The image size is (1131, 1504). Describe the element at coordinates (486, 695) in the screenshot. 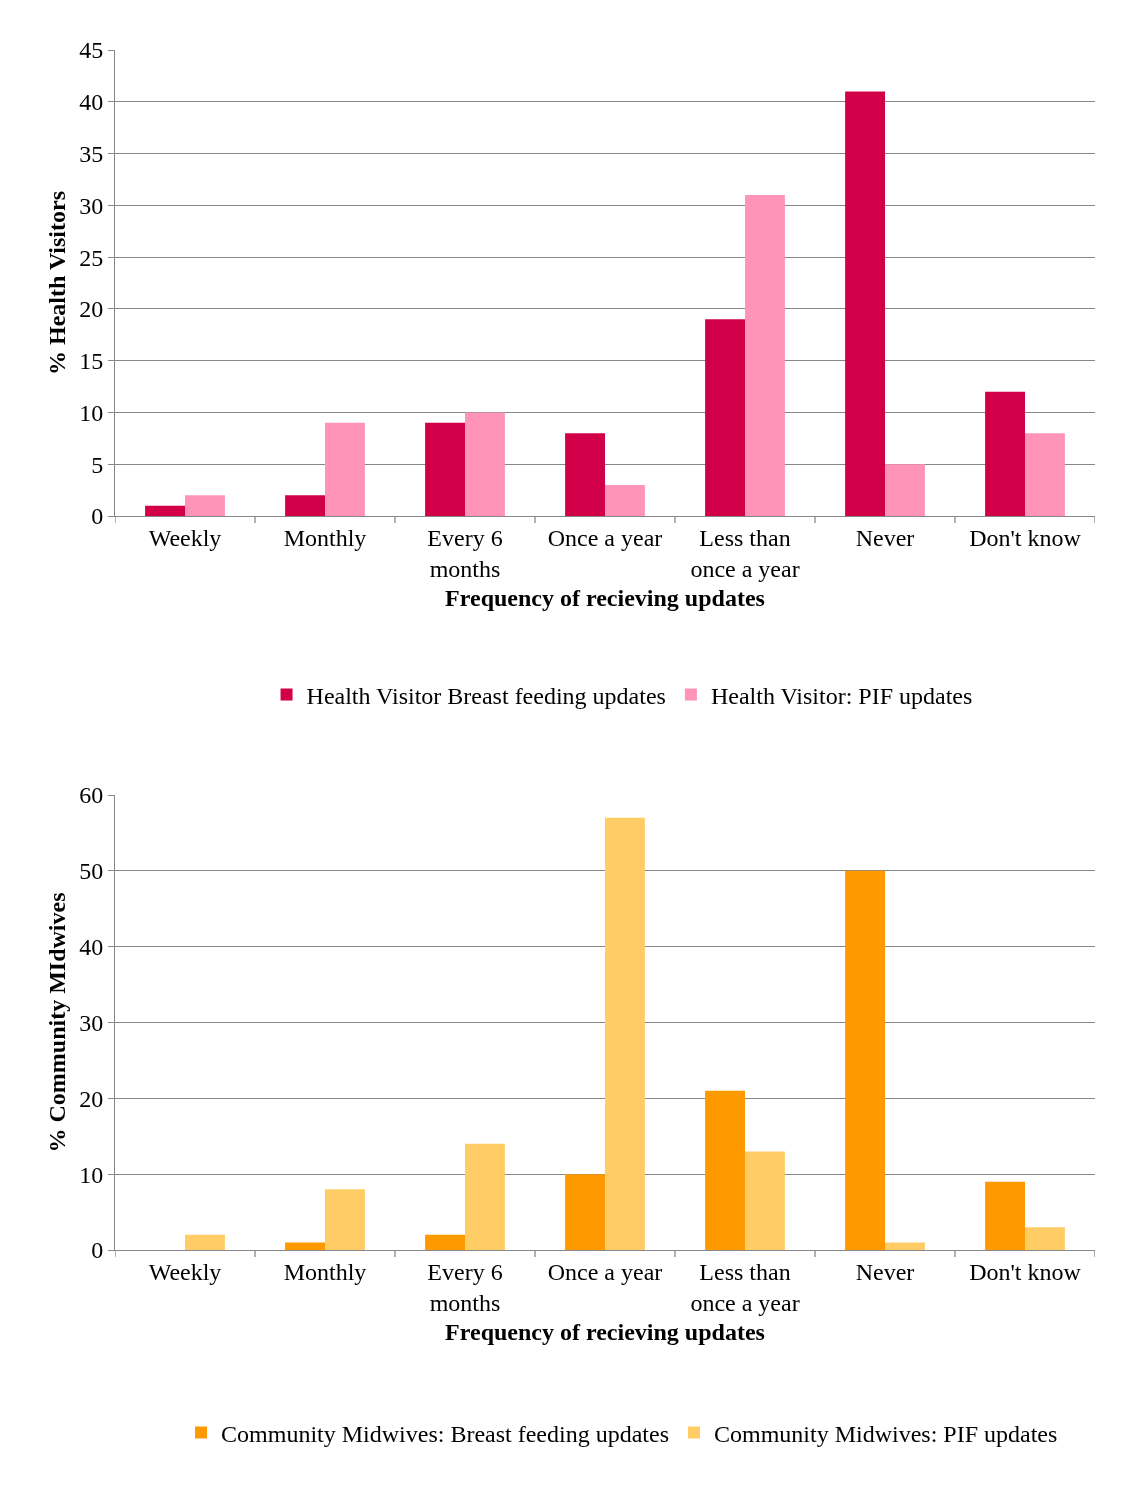

I see `legend-label: Health Visitor Breast feeding updates` at that location.